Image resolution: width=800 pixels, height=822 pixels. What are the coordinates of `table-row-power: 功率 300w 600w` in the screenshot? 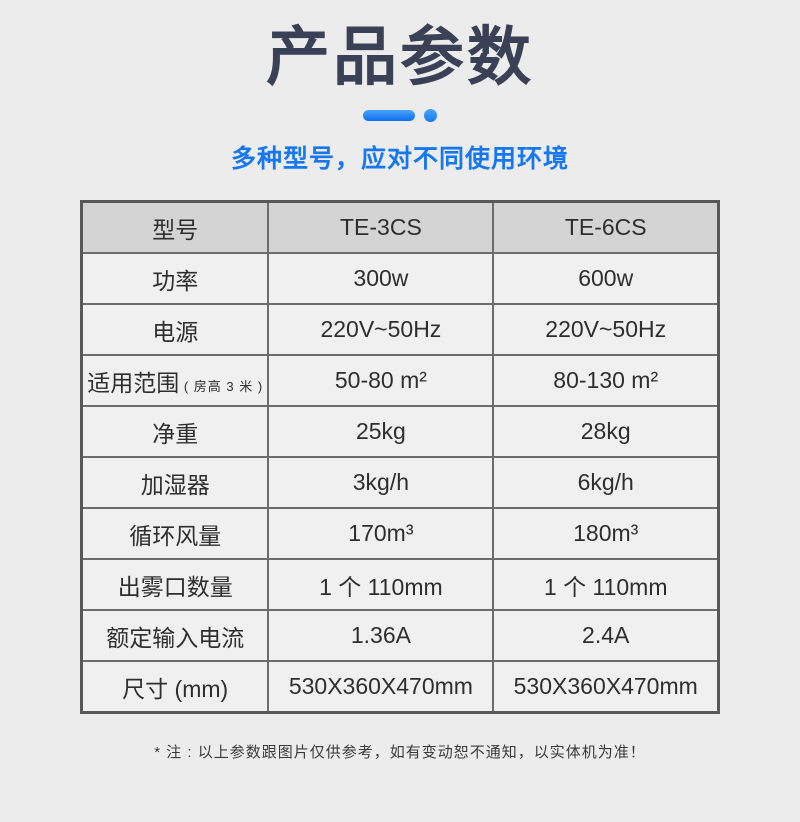 It's located at (400, 279).